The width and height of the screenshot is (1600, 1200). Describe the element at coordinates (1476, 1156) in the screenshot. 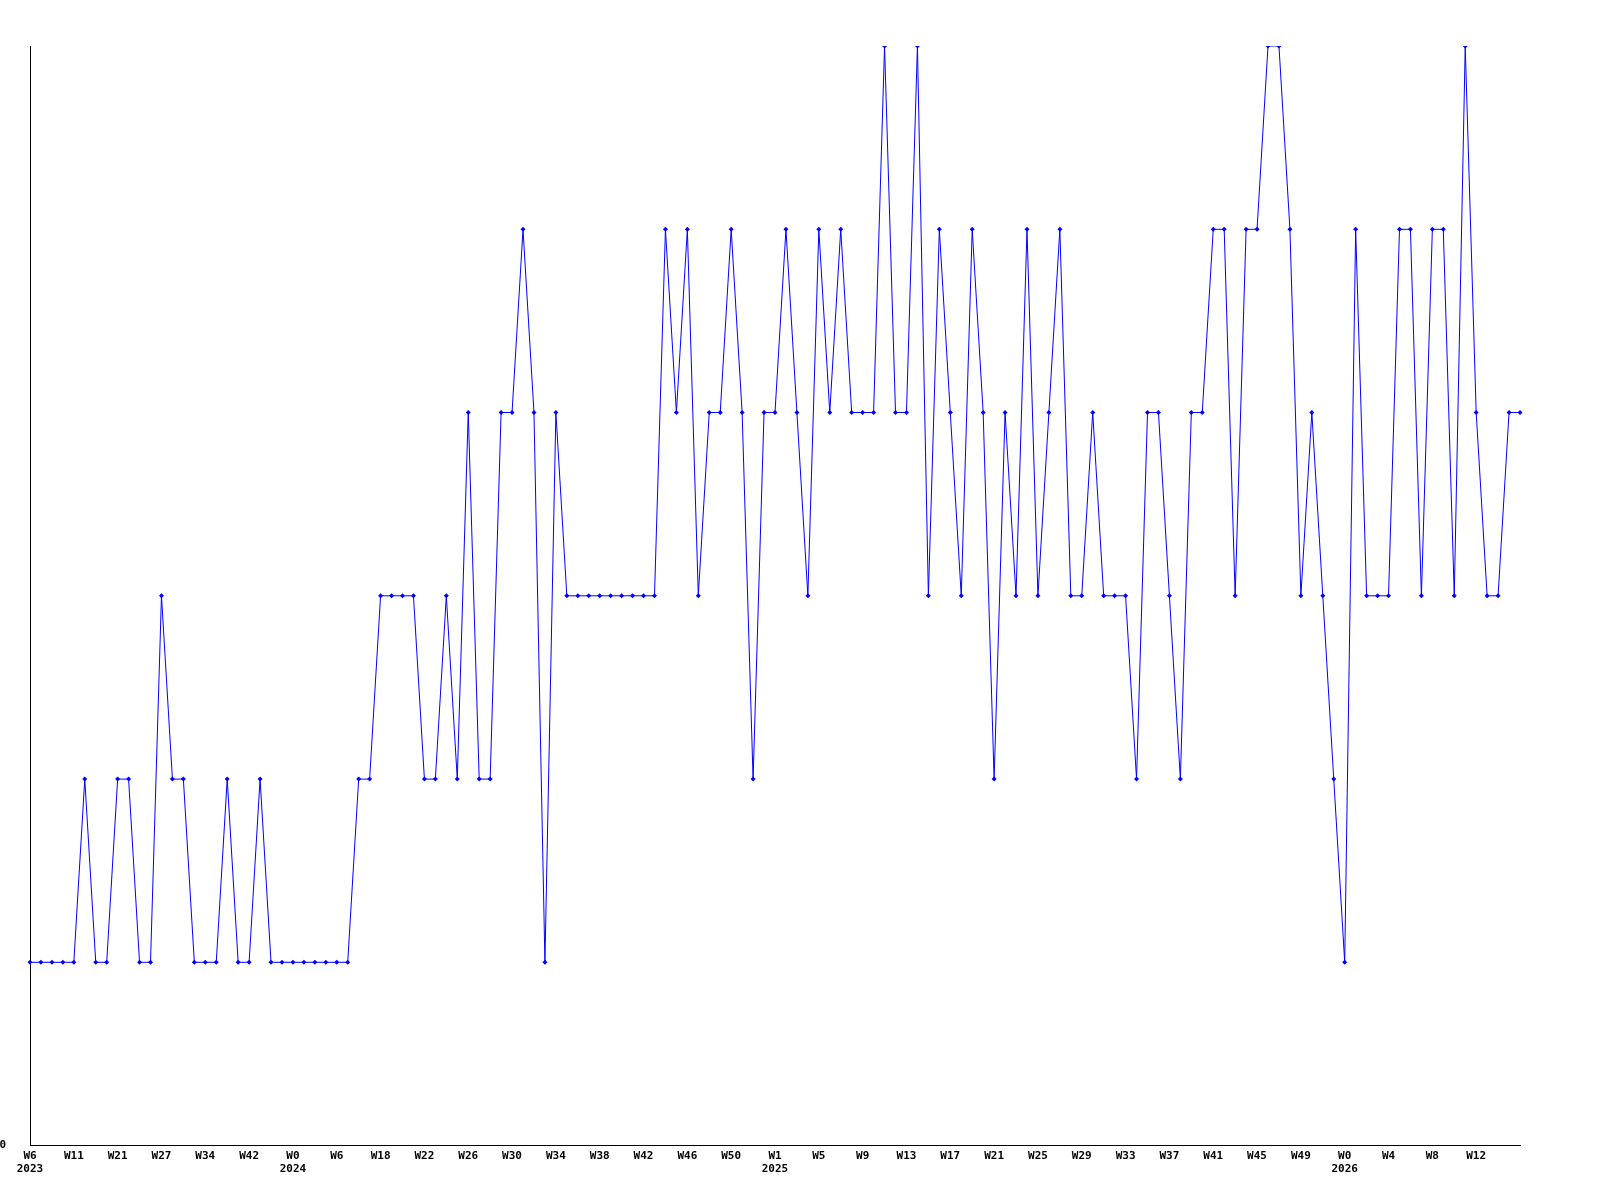

I see `x-tick-label: W12` at that location.